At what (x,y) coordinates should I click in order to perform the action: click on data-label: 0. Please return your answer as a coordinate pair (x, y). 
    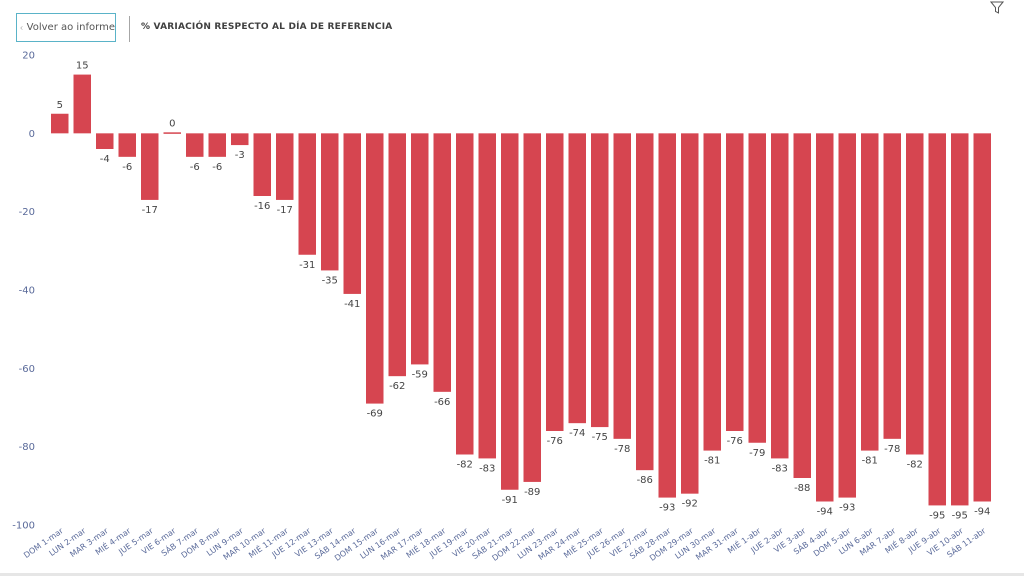
    Looking at the image, I should click on (172, 123).